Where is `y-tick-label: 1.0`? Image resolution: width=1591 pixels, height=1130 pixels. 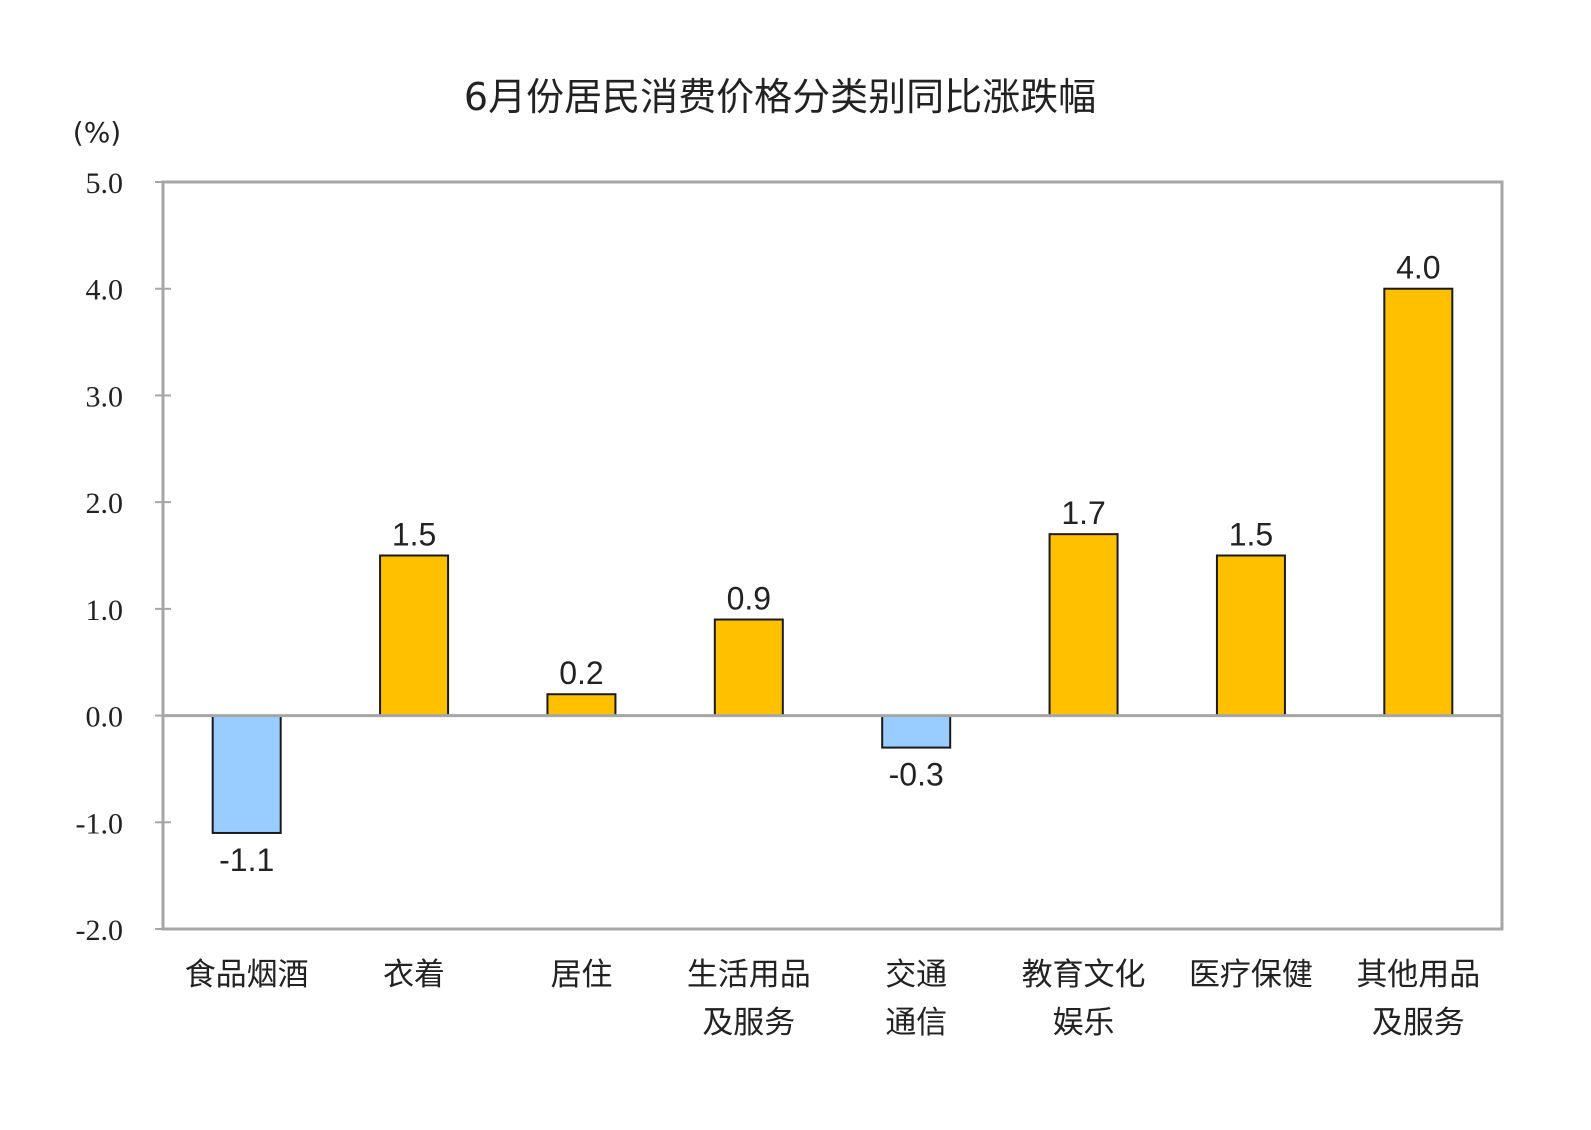 y-tick-label: 1.0 is located at coordinates (105, 610).